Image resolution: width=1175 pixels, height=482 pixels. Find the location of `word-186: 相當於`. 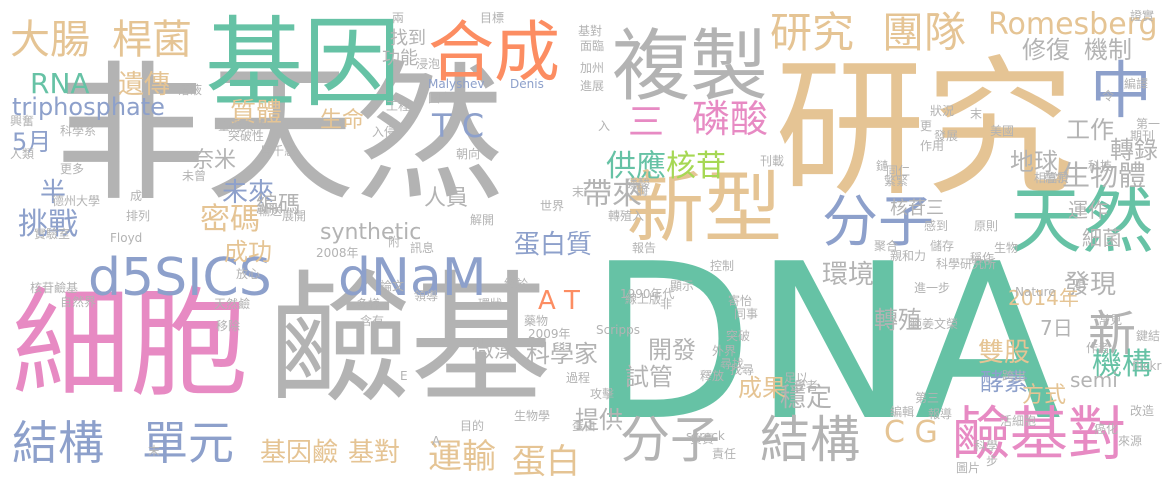

word-186: 相當於 is located at coordinates (1052, 178).